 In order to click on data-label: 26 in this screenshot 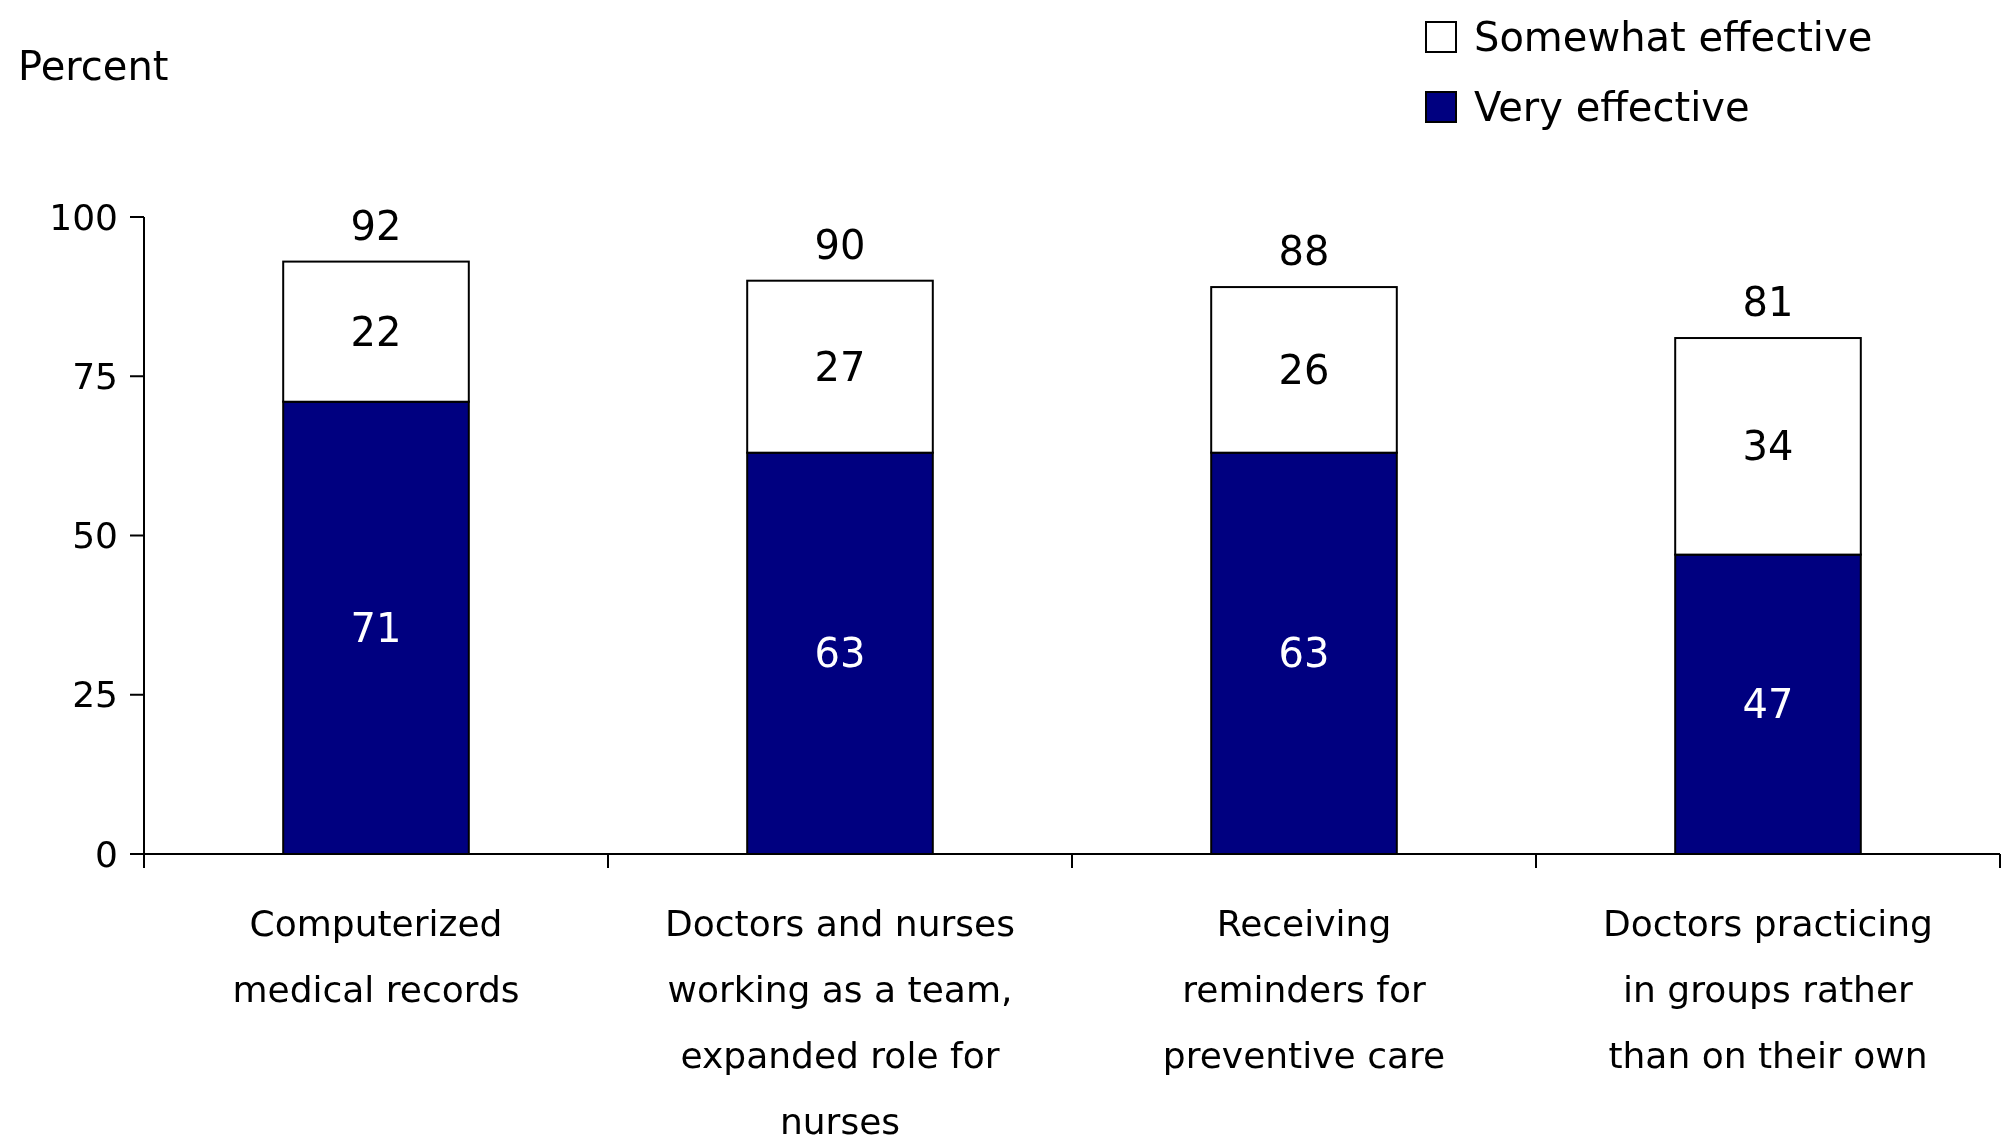, I will do `click(1304, 369)`.